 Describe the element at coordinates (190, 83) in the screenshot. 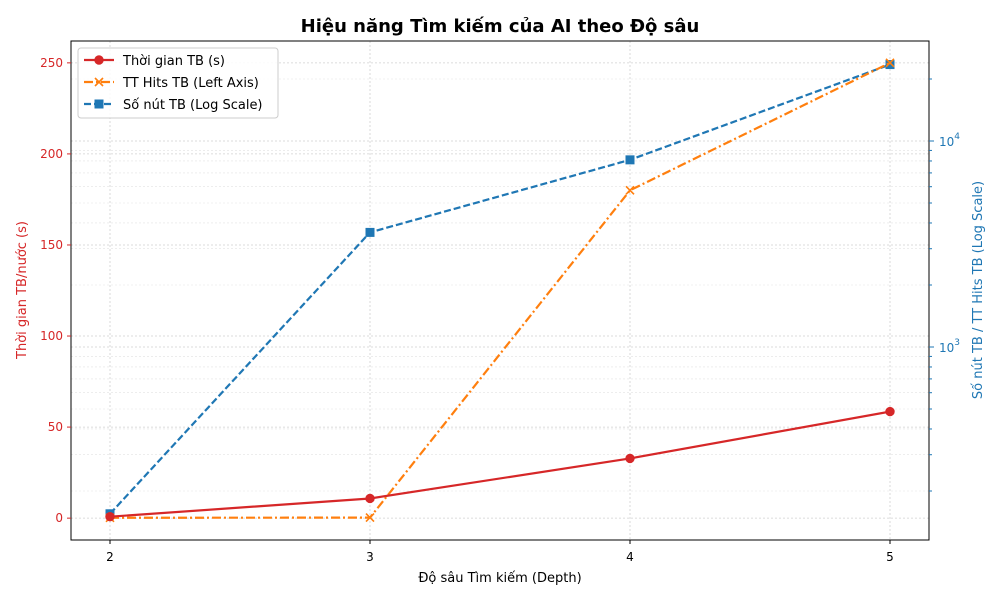

I see `legend-label-1: TT Hits TB (Left Axis)` at that location.